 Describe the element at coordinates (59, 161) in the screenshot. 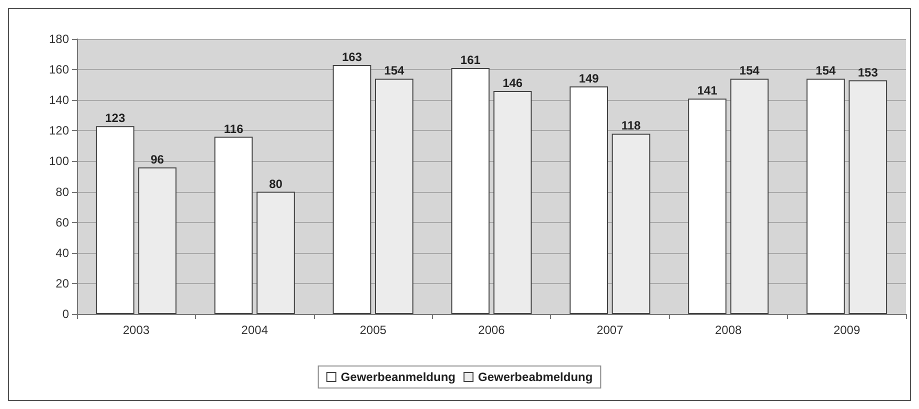

I see `y-tick-label: 100` at that location.